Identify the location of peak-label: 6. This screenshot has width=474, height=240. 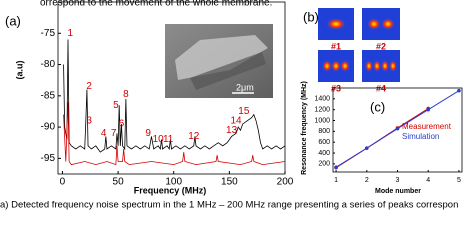
(122, 124).